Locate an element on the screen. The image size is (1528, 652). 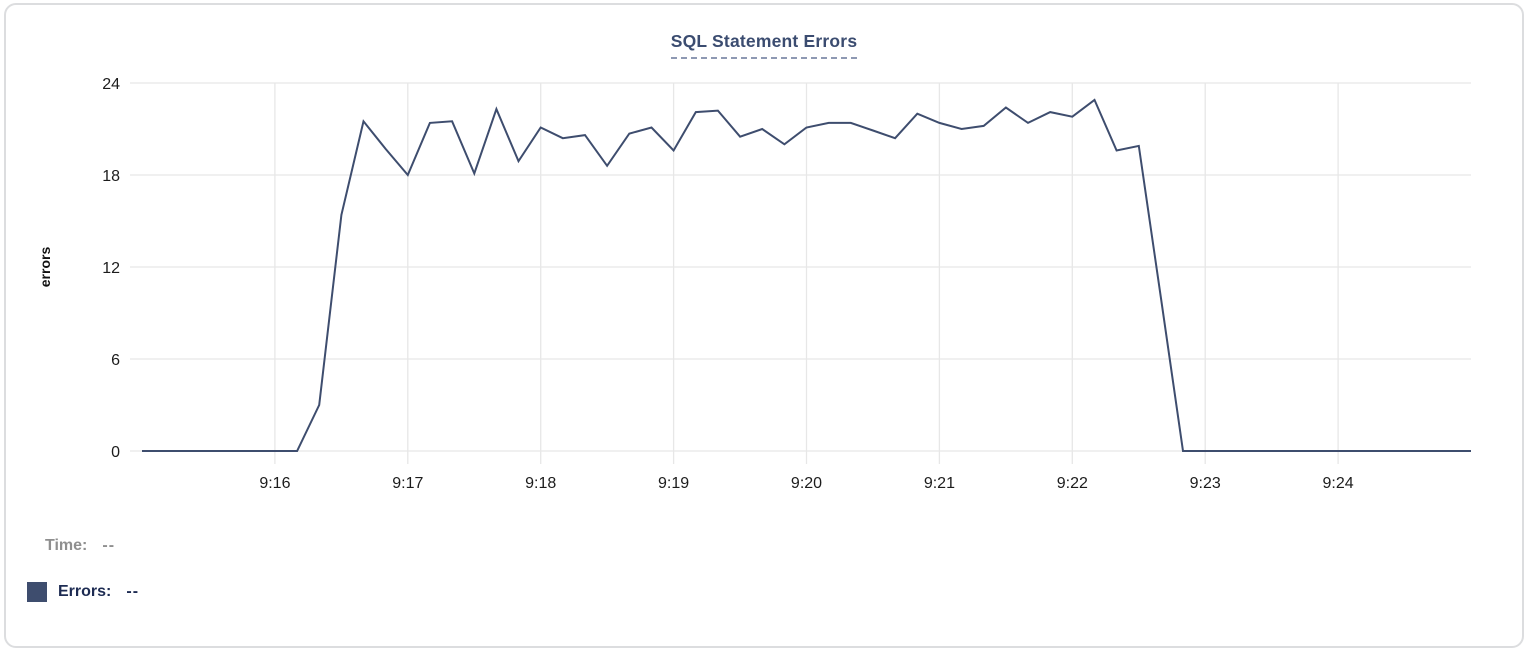
legend-errors-label: Errors: is located at coordinates (85, 591).